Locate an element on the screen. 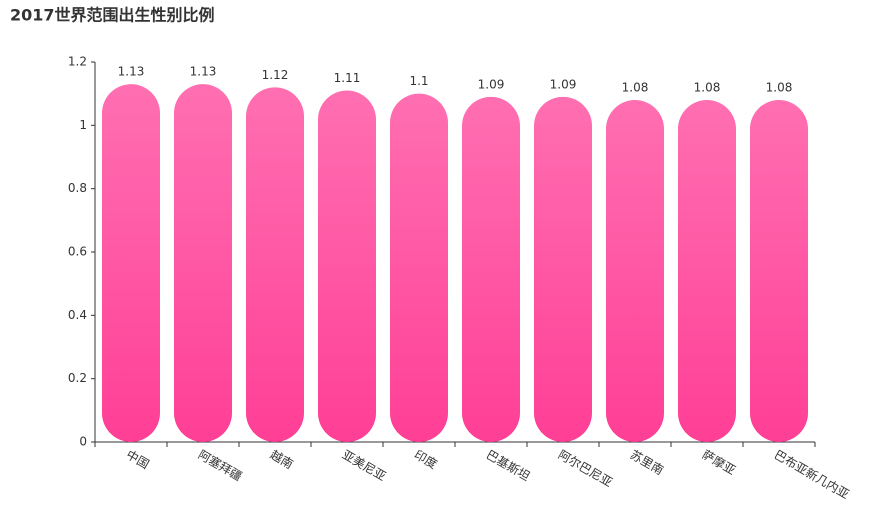  y-tick-label: 1 is located at coordinates (83, 125).